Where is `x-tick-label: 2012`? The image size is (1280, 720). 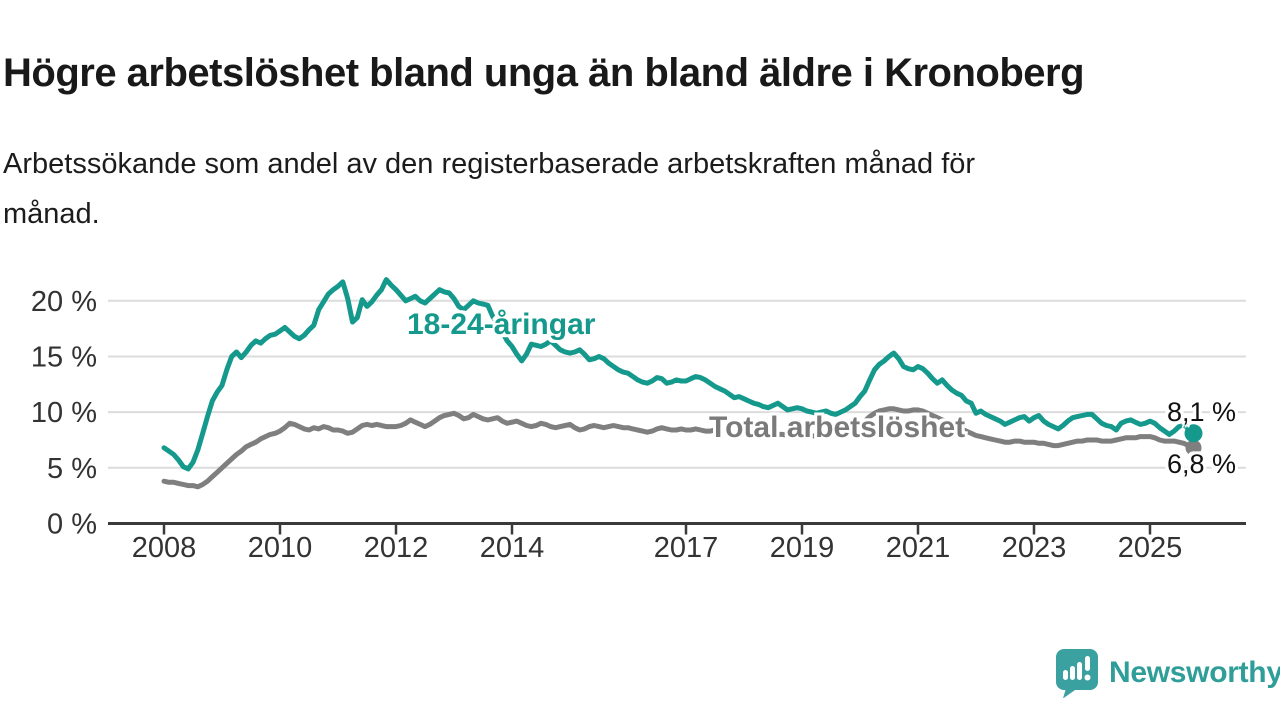
x-tick-label: 2012 is located at coordinates (396, 548).